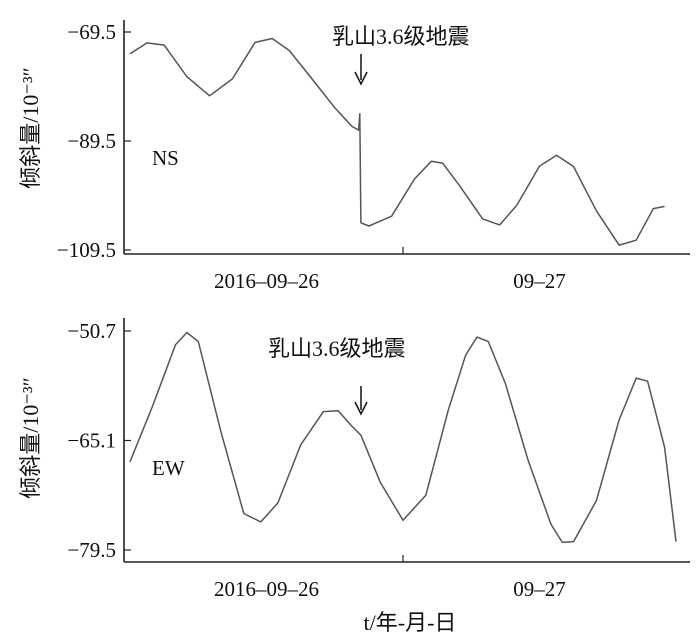 The width and height of the screenshot is (700, 644). What do you see at coordinates (539, 281) in the screenshot?
I see `ns-date-label-1: 09–27` at bounding box center [539, 281].